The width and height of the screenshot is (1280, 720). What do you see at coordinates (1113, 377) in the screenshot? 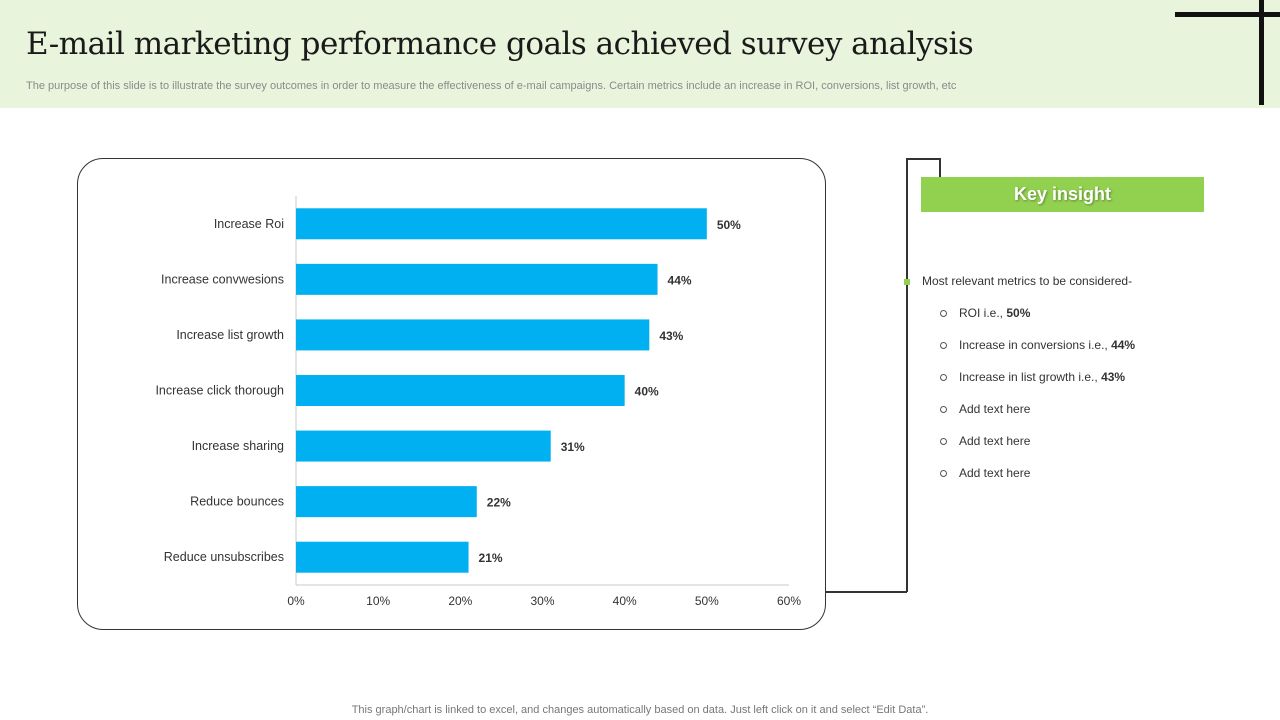
I see `insight-item-value: 43%` at bounding box center [1113, 377].